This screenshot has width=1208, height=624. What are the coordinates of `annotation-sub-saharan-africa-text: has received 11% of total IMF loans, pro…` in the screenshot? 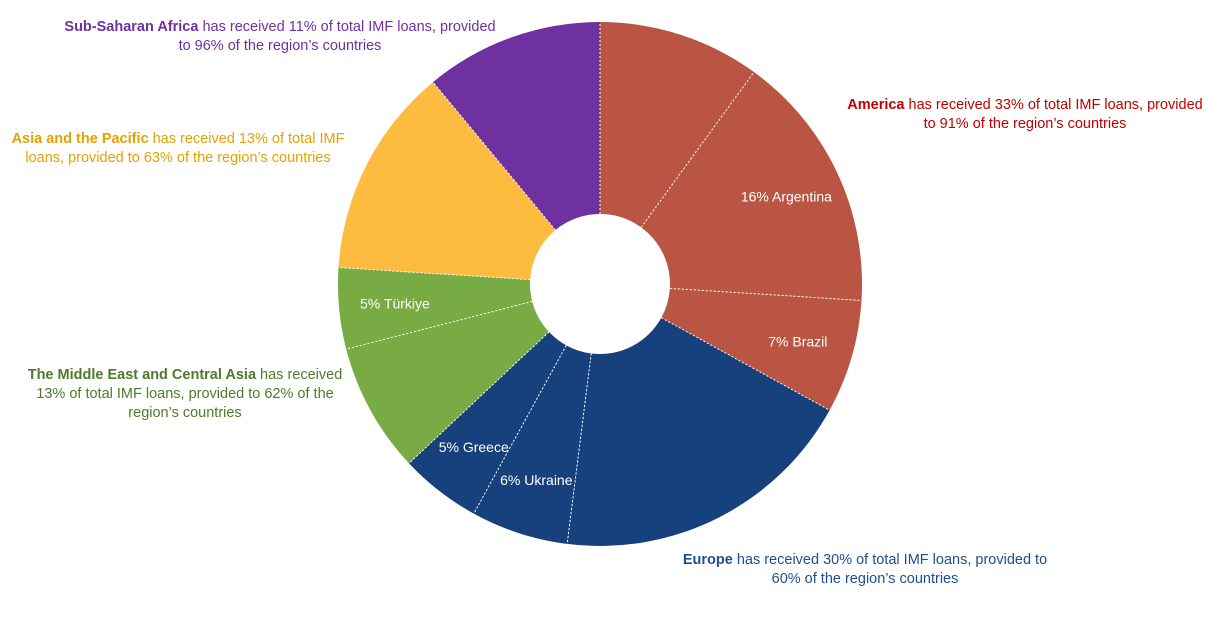 It's located at (337, 36).